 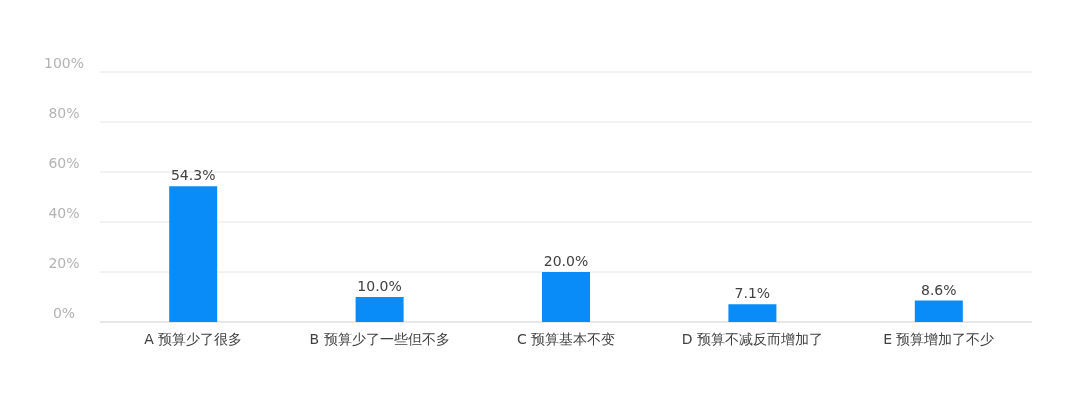 I want to click on y-tick-label: 0%, so click(x=64, y=313).